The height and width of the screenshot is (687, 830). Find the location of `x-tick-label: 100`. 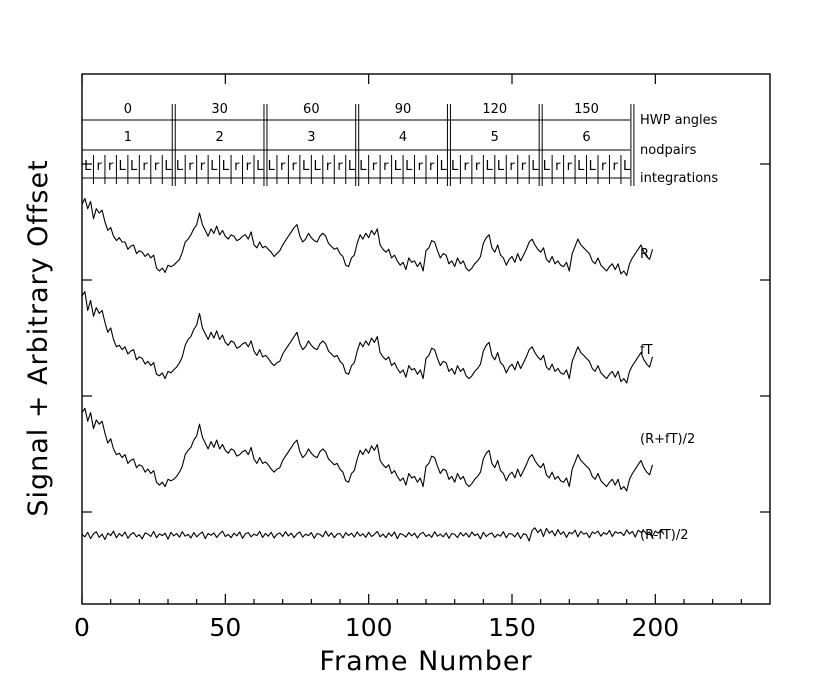

x-tick-label: 100 is located at coordinates (369, 627).